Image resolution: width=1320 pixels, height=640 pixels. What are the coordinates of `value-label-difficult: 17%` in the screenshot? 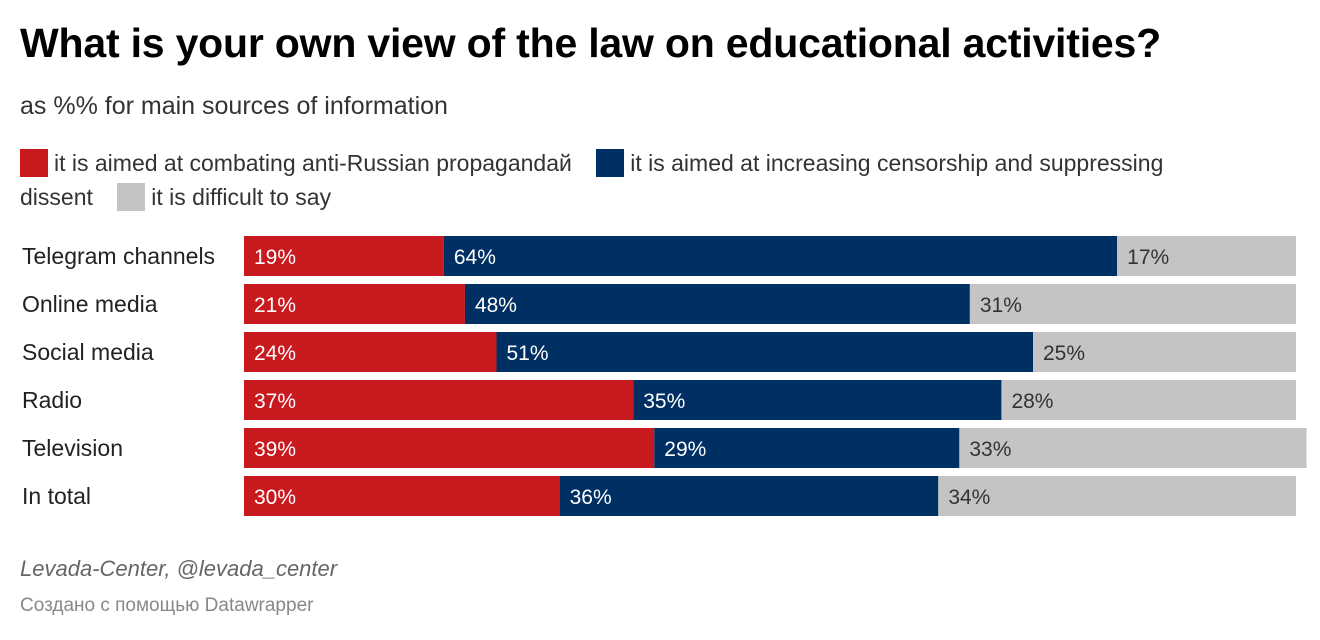 It's located at (1148, 257).